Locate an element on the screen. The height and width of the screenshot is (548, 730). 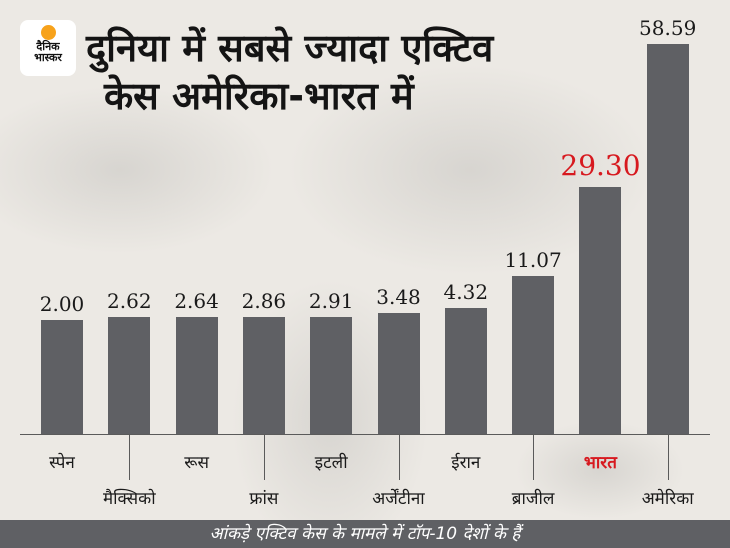
bar-value-label: 58.59 is located at coordinates (668, 28).